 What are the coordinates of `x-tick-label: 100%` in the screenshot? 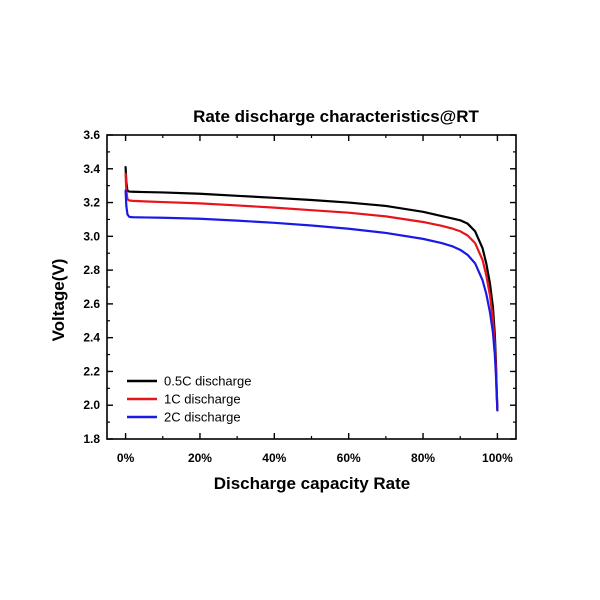 It's located at (497, 458).